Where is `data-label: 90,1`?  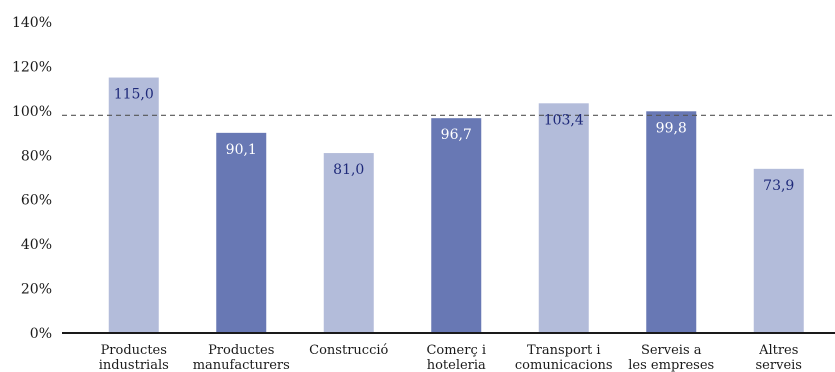 data-label: 90,1 is located at coordinates (241, 150).